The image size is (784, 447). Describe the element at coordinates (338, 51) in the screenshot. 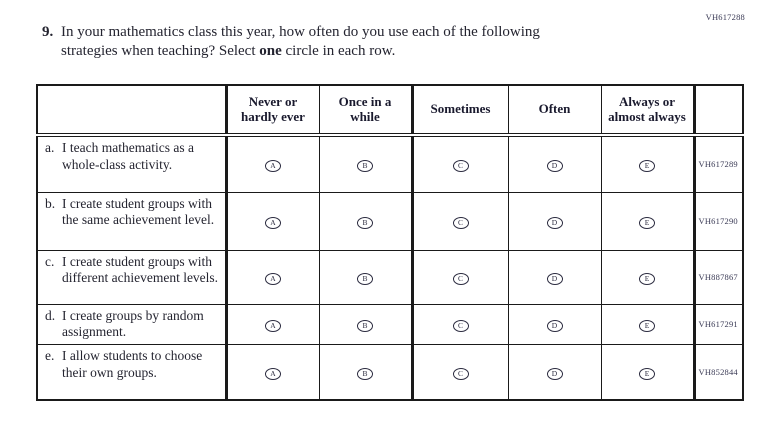

I see `question-line2-part2: circle in each row.` at that location.